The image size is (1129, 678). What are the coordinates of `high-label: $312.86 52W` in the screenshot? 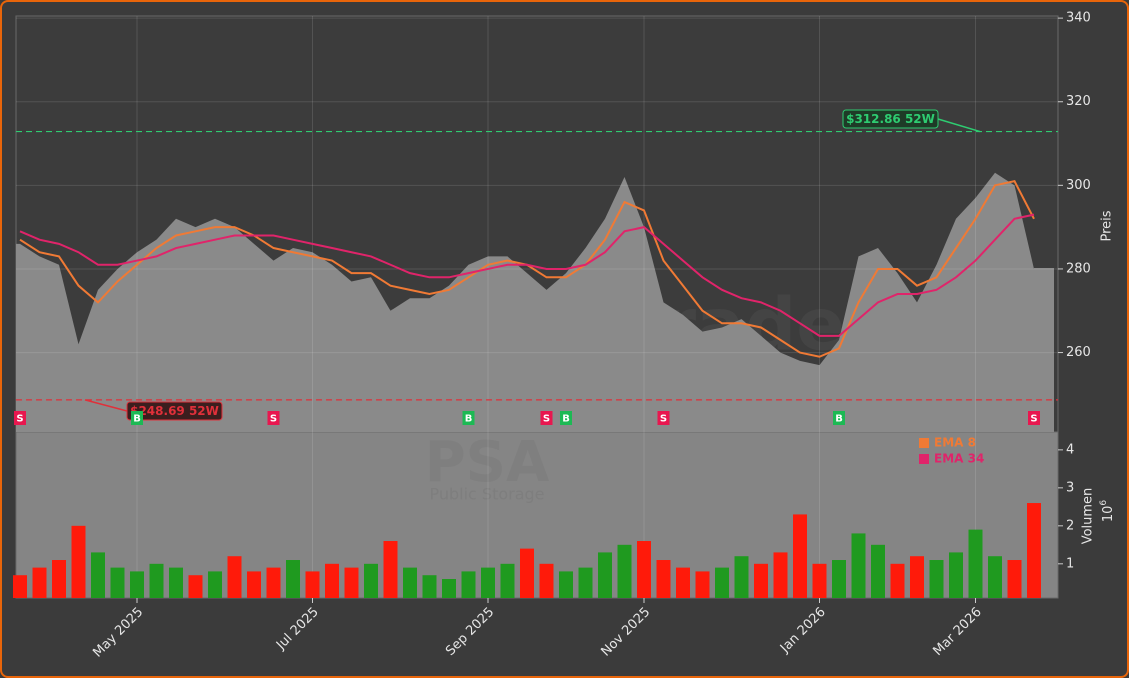 It's located at (890, 119).